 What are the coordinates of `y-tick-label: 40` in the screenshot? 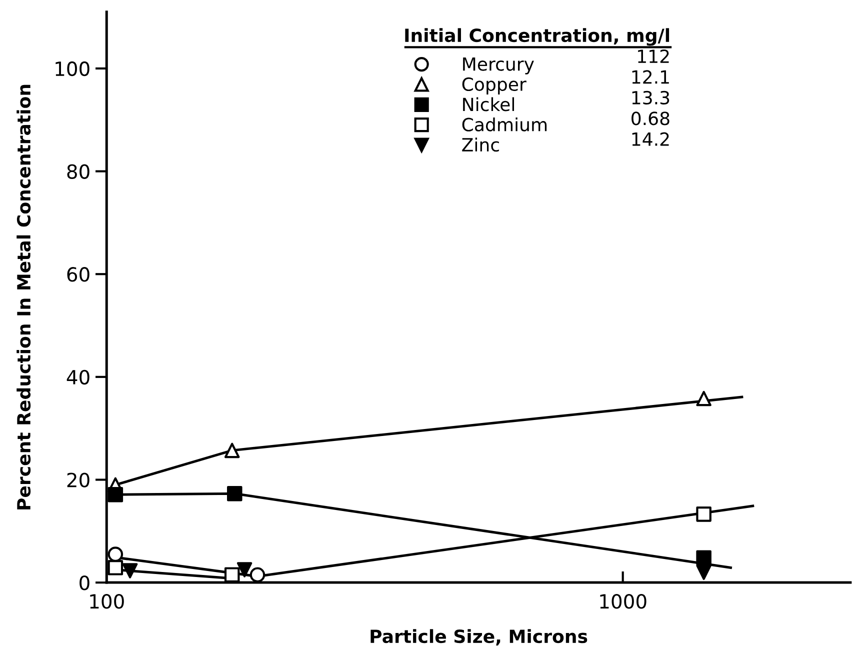 It's located at (78, 377).